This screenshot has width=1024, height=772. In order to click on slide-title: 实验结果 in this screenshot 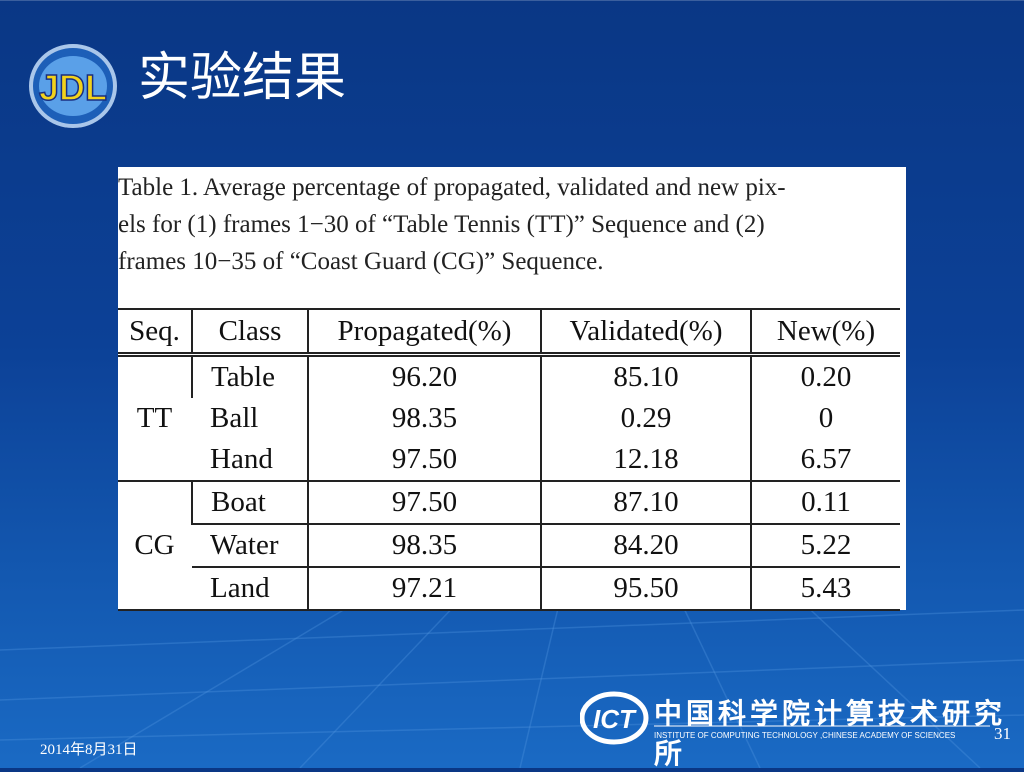, I will do `click(242, 78)`.